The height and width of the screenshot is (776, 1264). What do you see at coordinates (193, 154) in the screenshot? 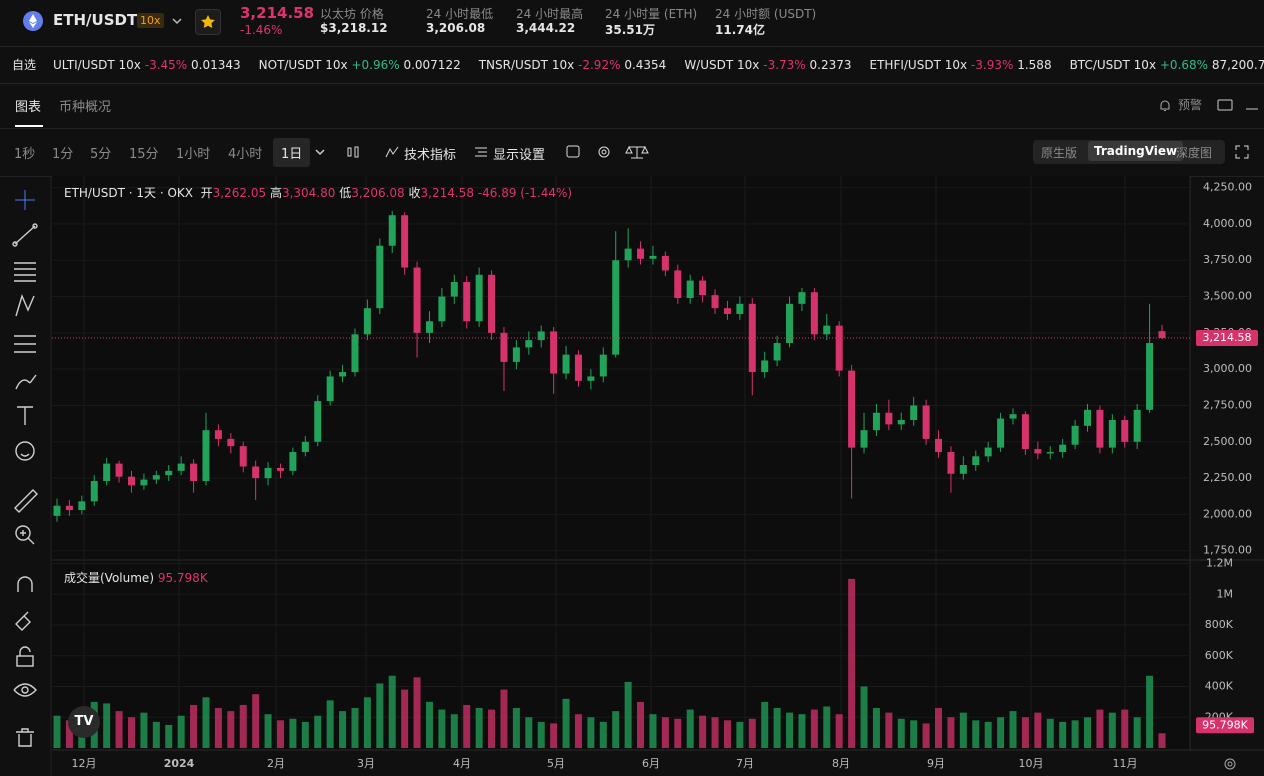
I see `interval: 1小时` at bounding box center [193, 154].